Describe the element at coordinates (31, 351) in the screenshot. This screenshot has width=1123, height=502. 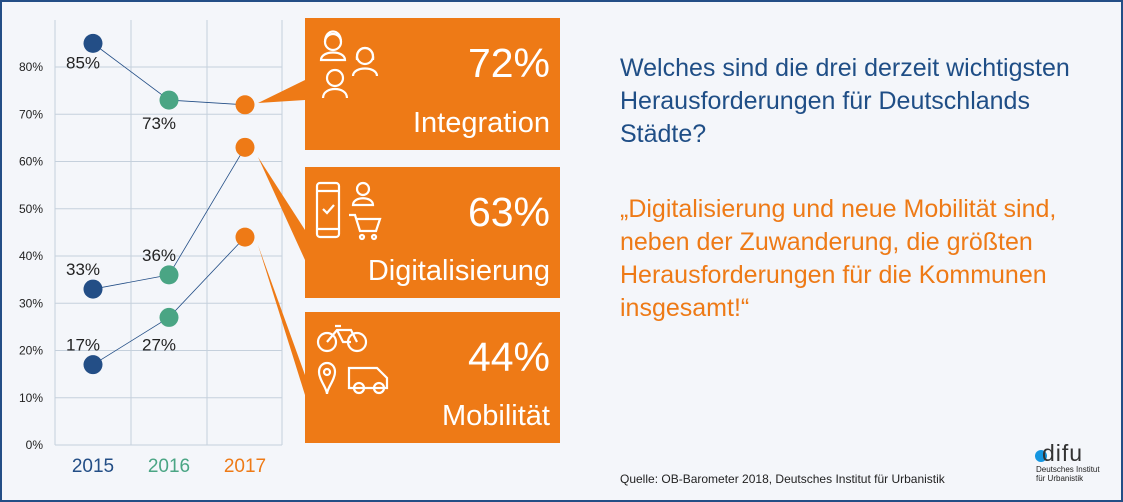
I see `y-tick-label: 20%` at that location.